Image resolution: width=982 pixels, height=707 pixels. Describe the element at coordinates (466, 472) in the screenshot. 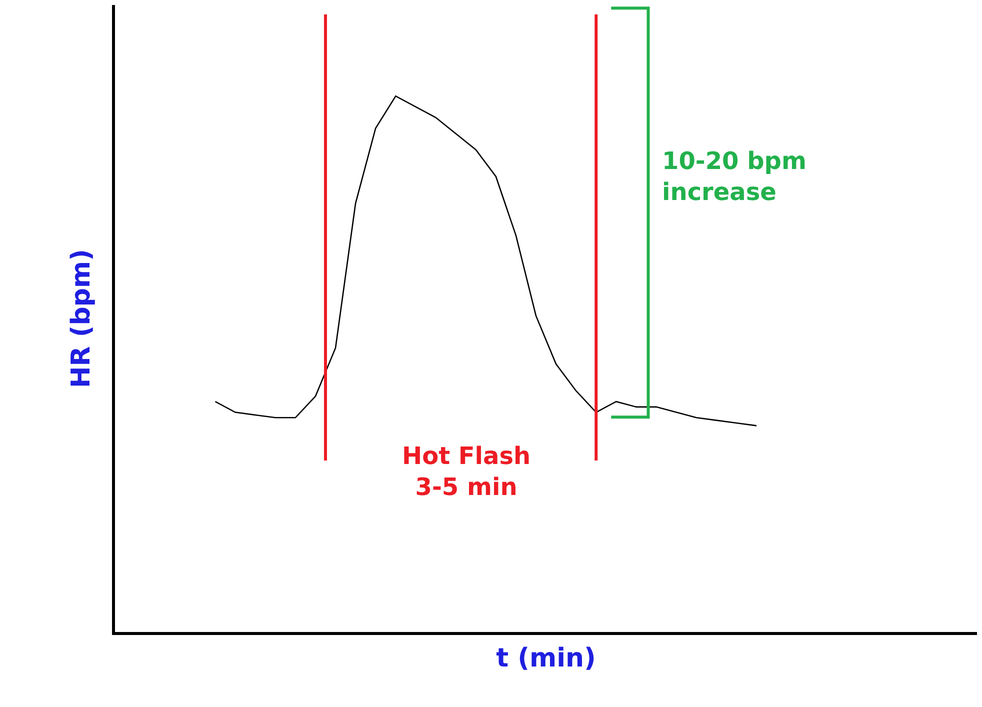

I see `annotation: Hot Flash 3-5 min` at that location.